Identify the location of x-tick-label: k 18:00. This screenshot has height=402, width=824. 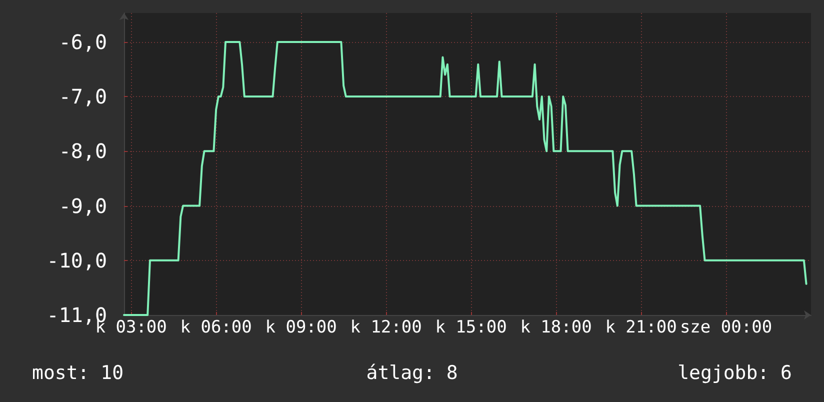
(556, 328).